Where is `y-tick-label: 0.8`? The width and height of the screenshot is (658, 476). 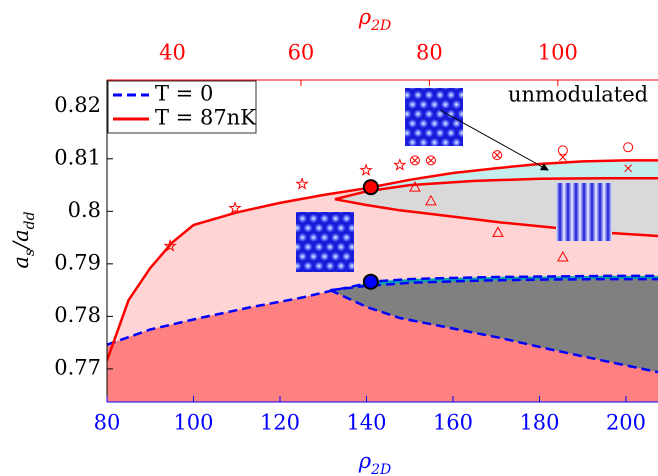 y-tick-label: 0.8 is located at coordinates (84, 210).